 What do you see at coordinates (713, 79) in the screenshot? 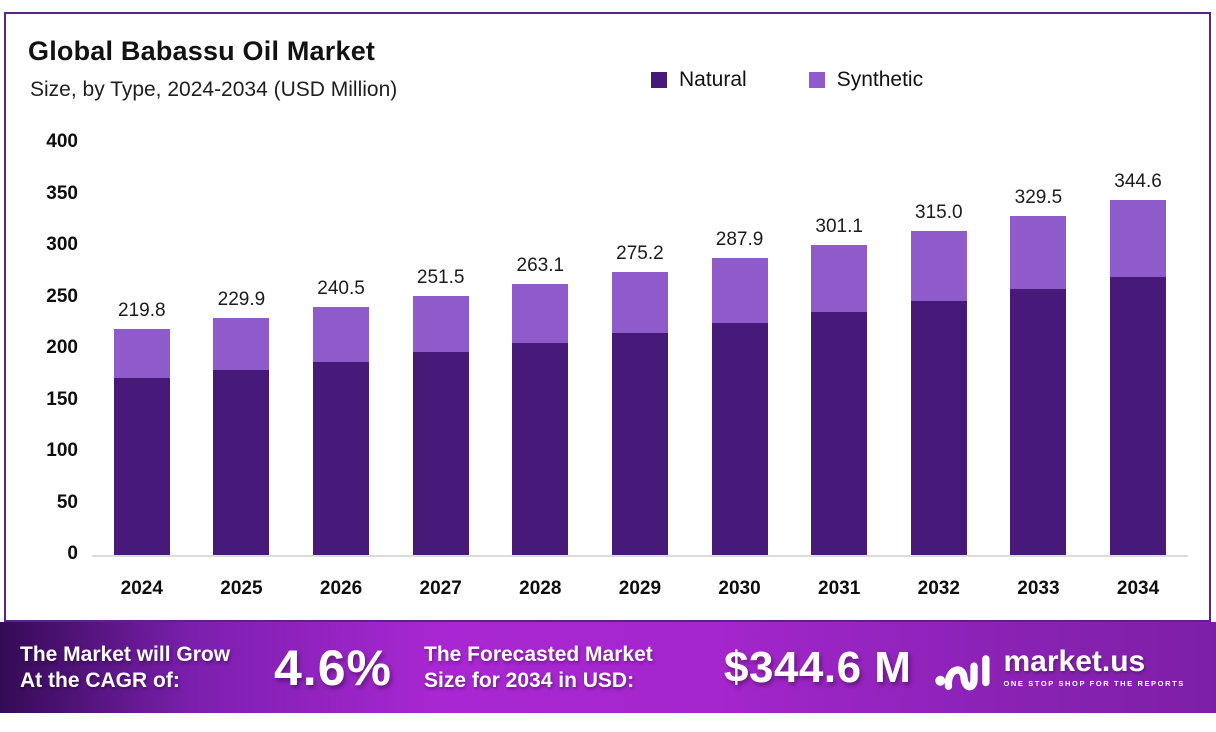
I see `legend-label: Natural` at bounding box center [713, 79].